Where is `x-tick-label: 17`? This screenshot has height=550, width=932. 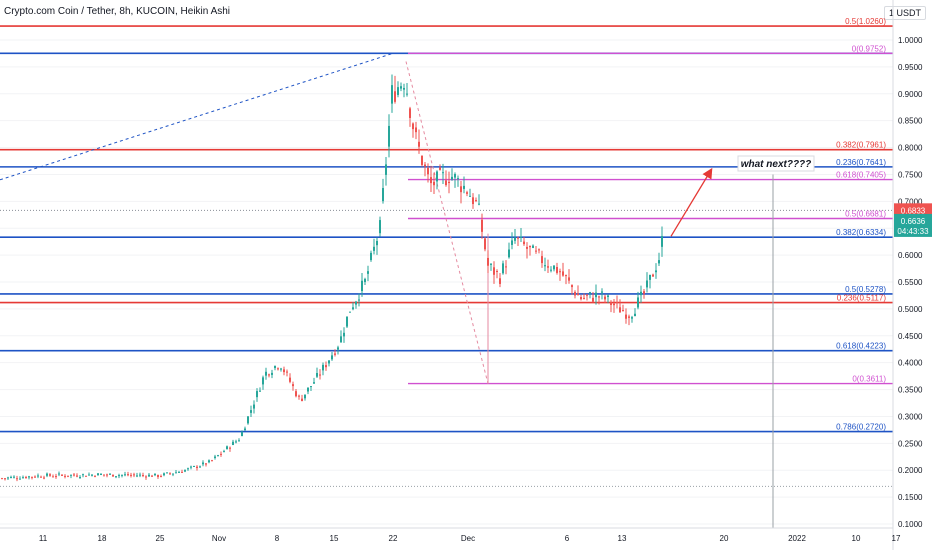 x-tick-label: 17 is located at coordinates (896, 538).